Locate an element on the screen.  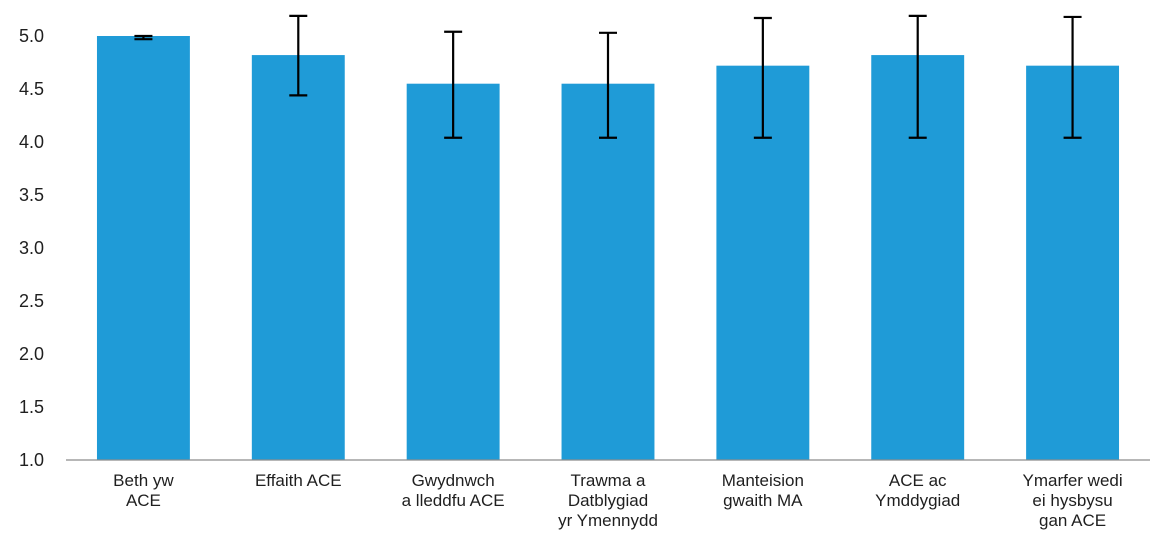
x-tick-label: Gwydnwch a lleddfu ACE is located at coordinates (453, 490).